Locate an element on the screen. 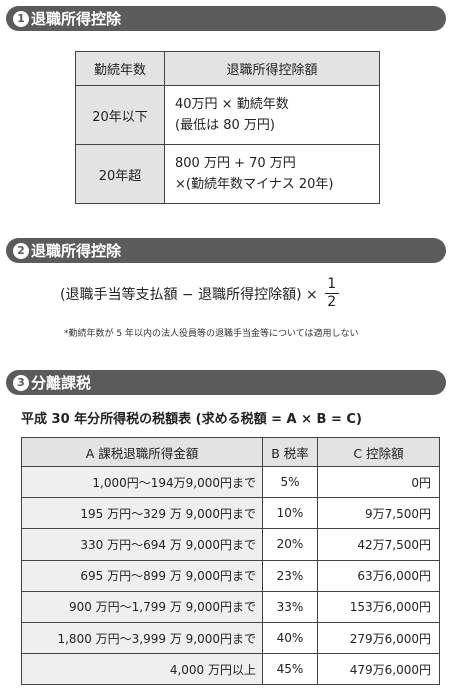 The image size is (450, 696). table-row: 195 万円〜329 万 9,000円まで 10% 9万7,500円 is located at coordinates (230, 513).